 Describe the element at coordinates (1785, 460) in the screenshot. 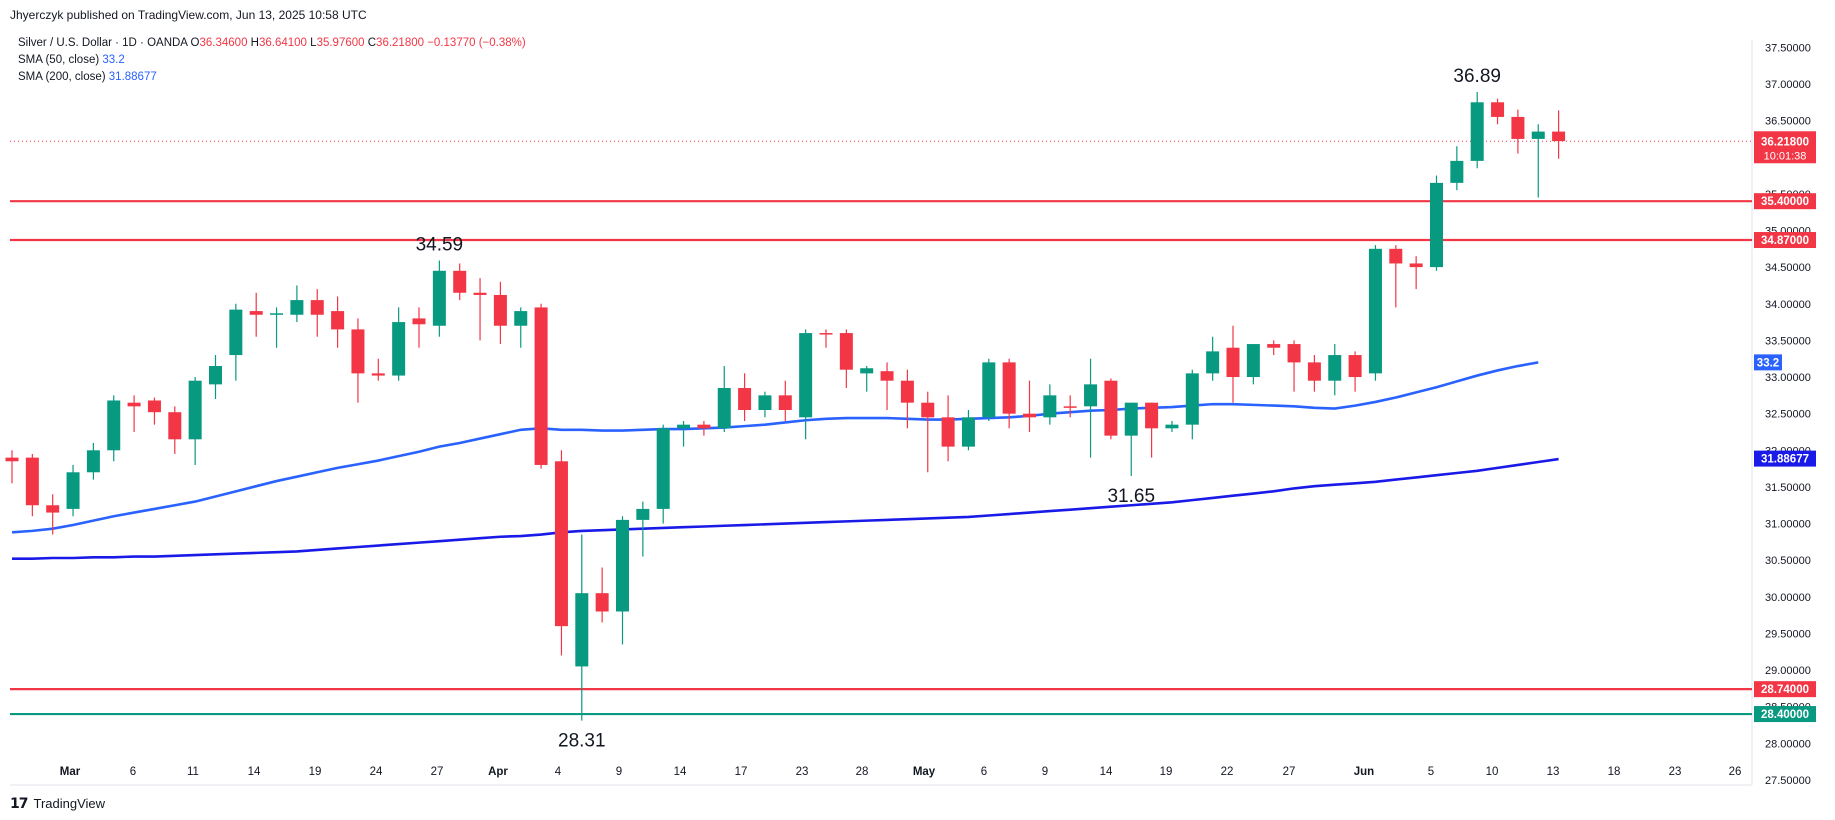

I see `sma-price-text: 31.88677` at that location.